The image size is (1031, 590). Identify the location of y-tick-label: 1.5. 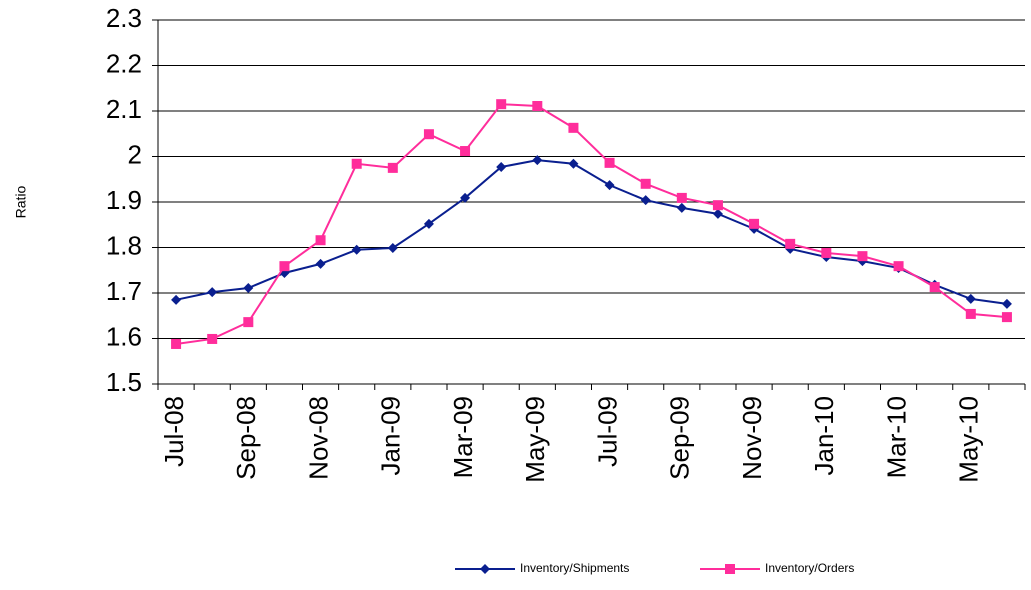
(124, 382).